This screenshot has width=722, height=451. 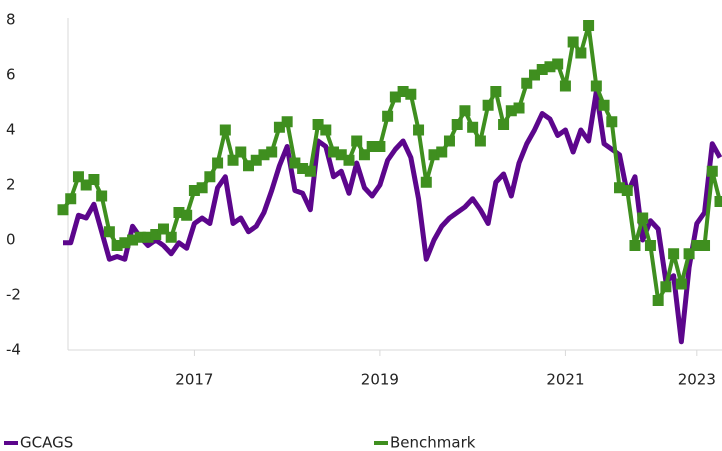 I want to click on legend-label: GCAGS, so click(x=46, y=442).